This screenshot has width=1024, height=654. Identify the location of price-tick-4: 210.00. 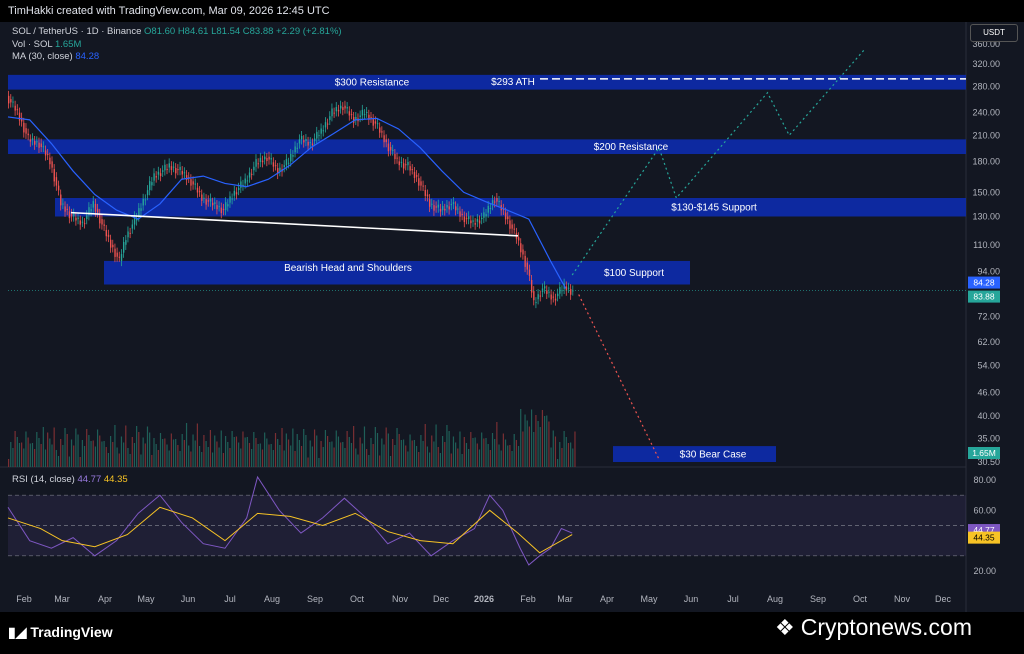
(986, 135).